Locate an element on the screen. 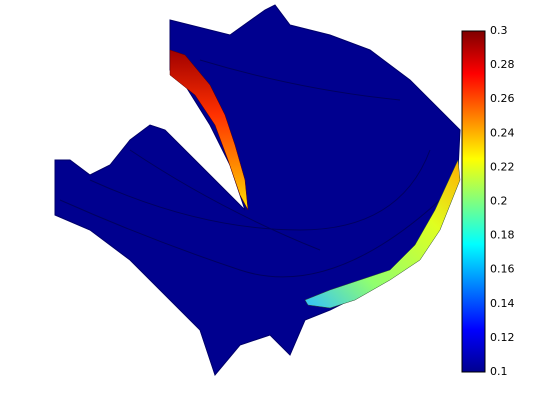  colorbar-tick-label: 0.3 is located at coordinates (499, 30).